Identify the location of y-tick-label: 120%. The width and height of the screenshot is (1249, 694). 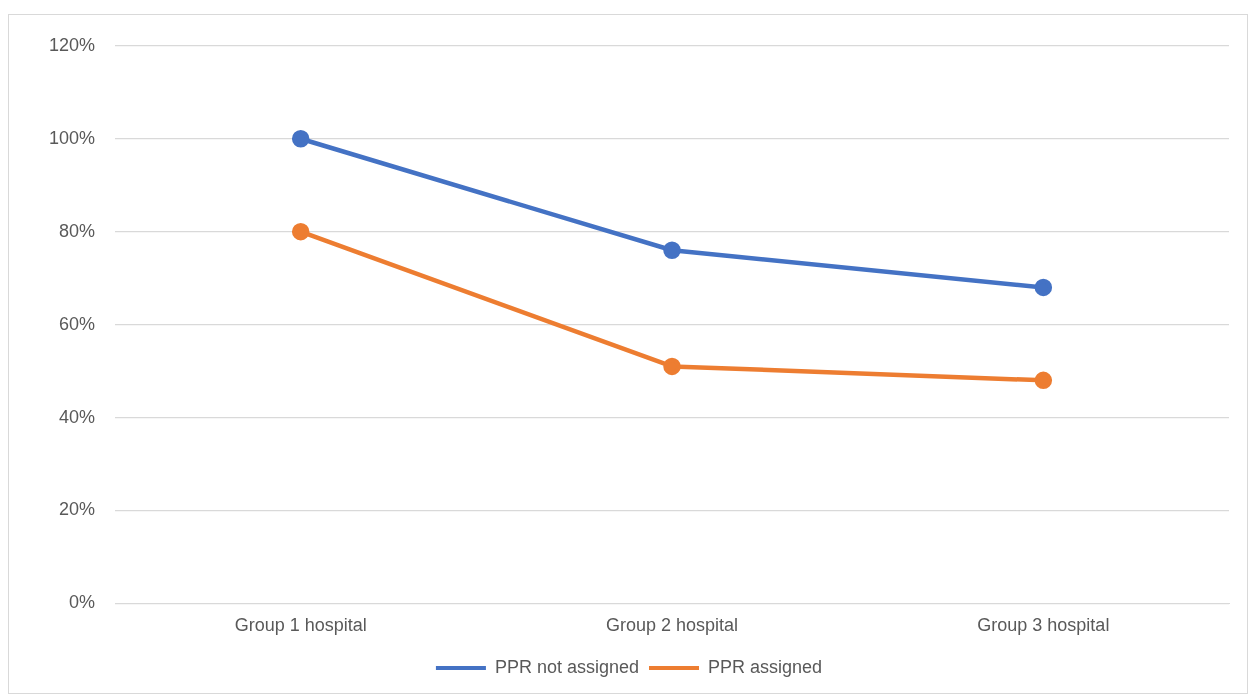
(72, 44).